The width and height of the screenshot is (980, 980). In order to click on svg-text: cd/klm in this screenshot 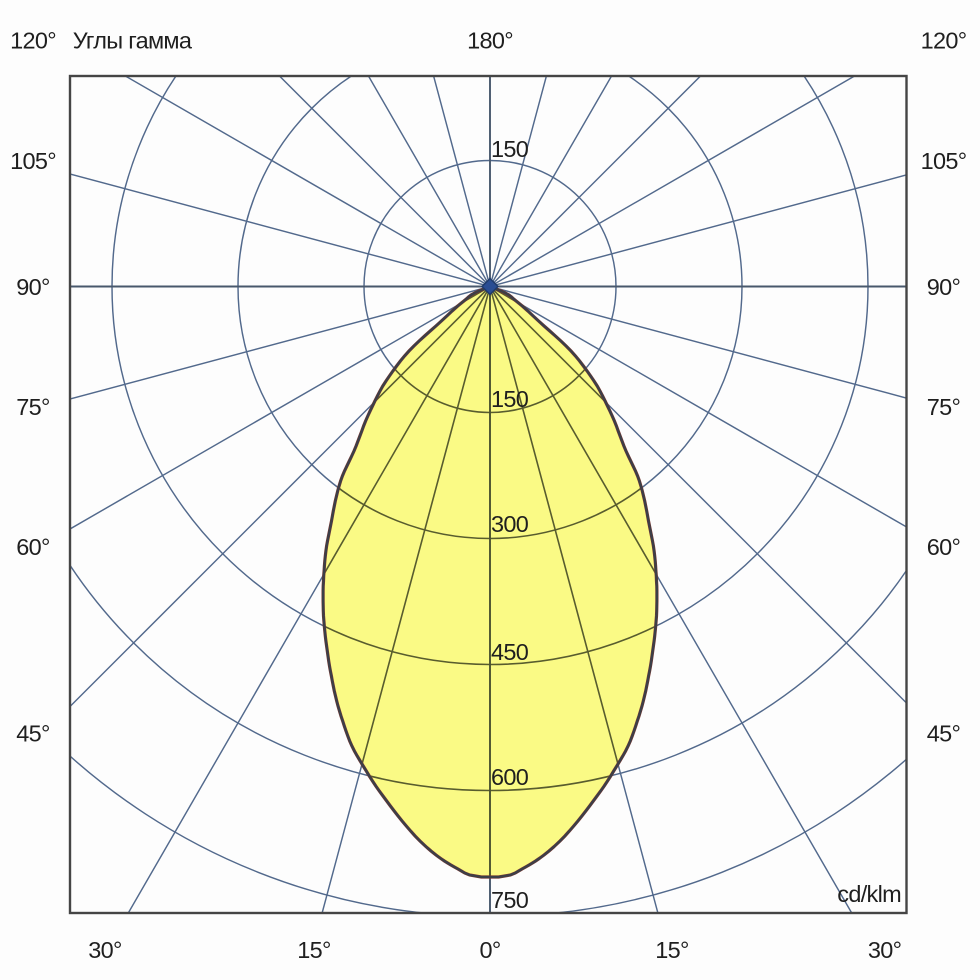, I will do `click(869, 894)`.